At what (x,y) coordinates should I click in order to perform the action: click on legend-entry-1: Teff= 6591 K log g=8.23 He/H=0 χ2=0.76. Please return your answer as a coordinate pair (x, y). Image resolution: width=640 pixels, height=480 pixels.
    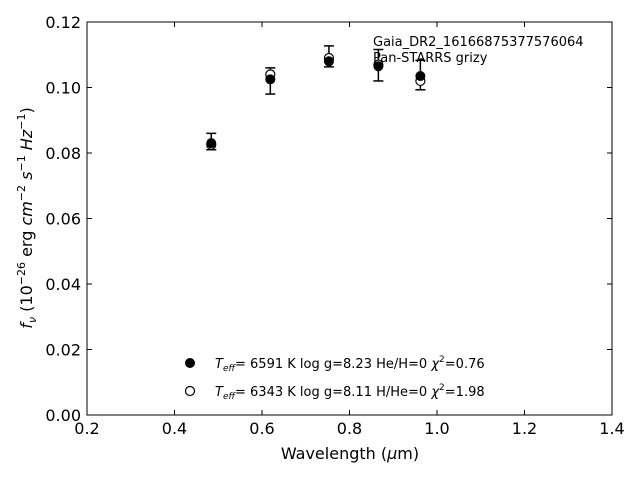
    Looking at the image, I should click on (350, 364).